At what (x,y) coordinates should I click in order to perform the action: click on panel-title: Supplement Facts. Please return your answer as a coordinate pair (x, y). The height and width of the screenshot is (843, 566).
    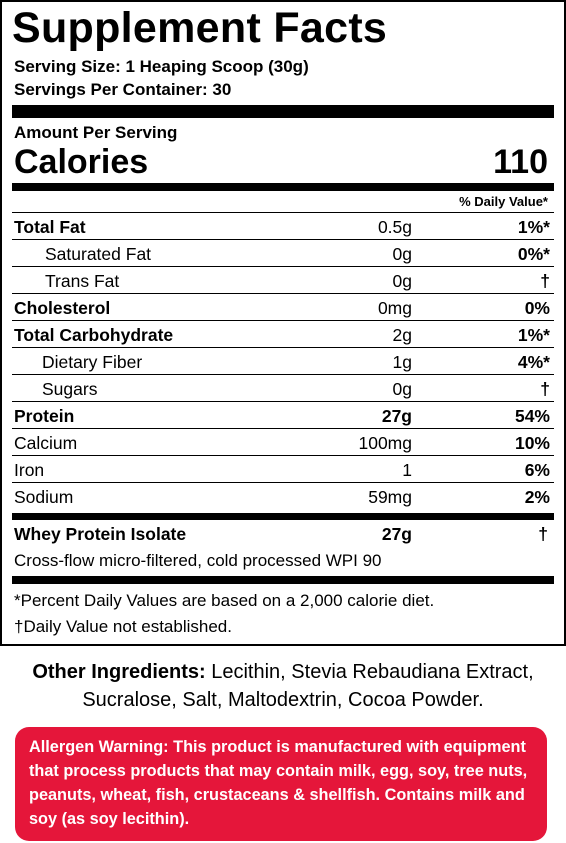
    Looking at the image, I should click on (200, 28).